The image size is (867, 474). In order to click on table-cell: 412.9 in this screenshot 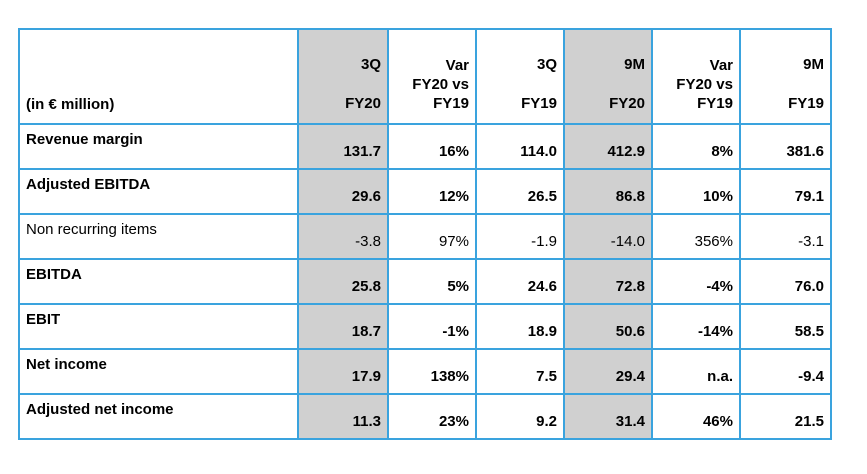, I will do `click(608, 146)`.